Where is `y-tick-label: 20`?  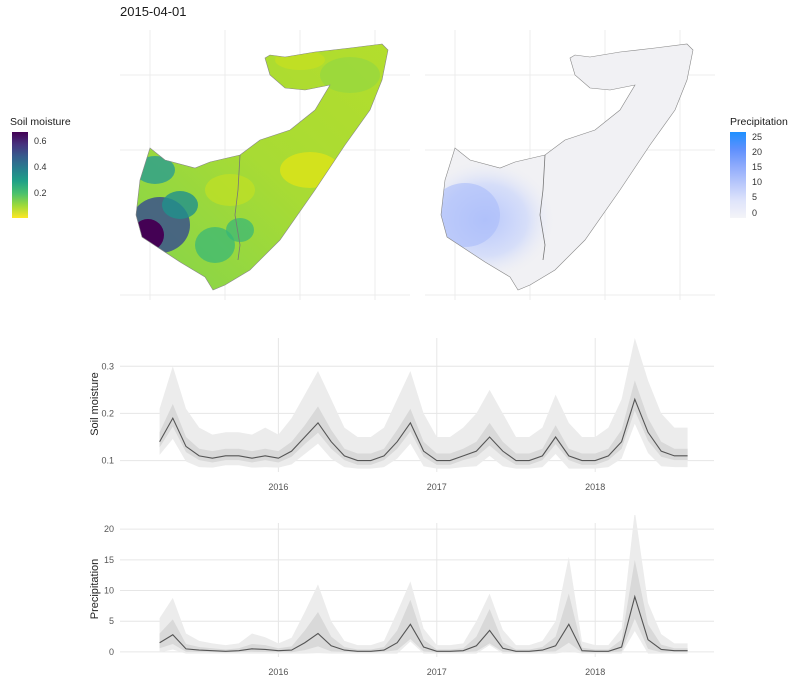
y-tick-label: 20 is located at coordinates (109, 529).